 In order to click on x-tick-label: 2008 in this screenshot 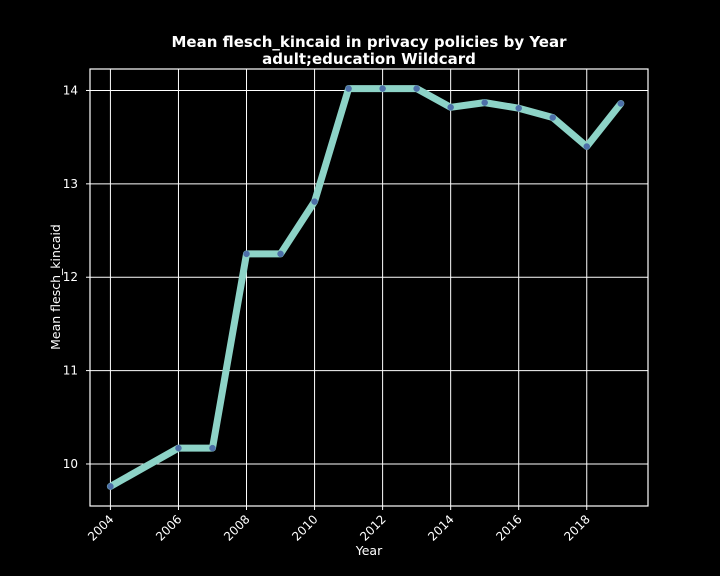, I will do `click(236, 527)`.